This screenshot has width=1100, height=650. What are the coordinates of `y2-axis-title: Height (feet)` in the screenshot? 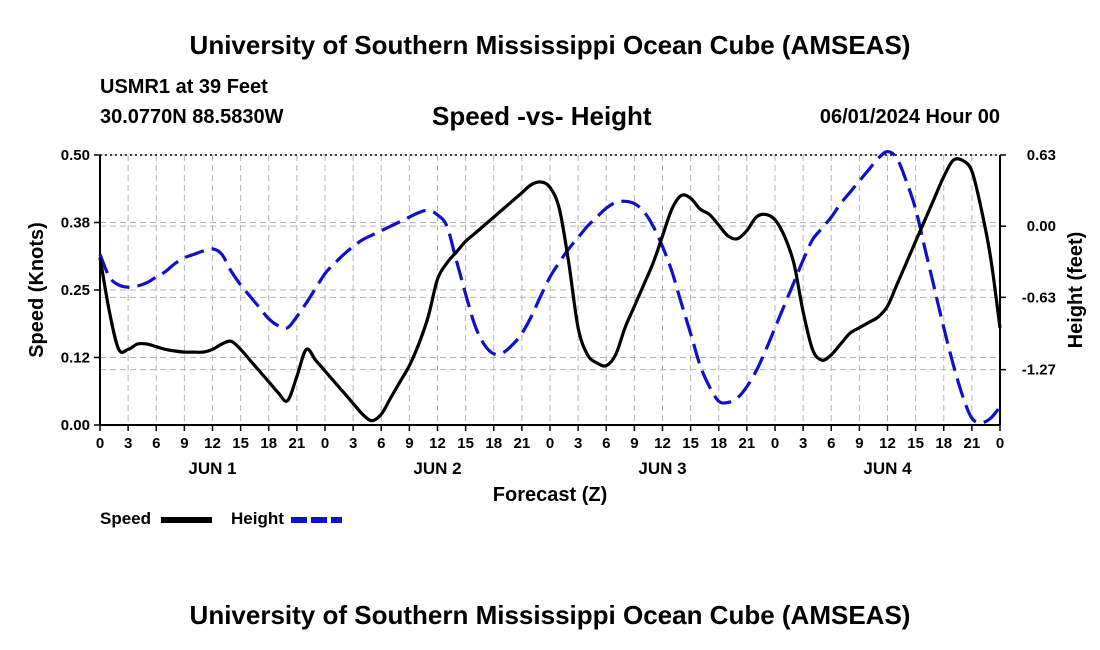 It's located at (1076, 290).